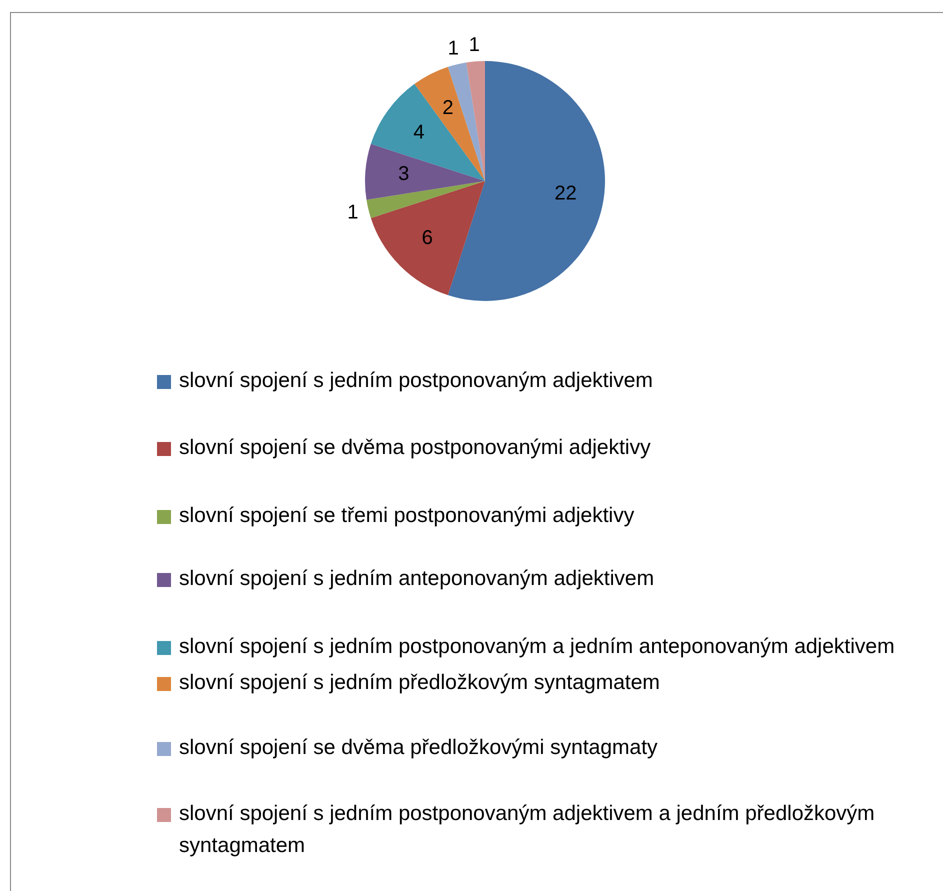 The width and height of the screenshot is (943, 891). What do you see at coordinates (418, 748) in the screenshot?
I see `legend-label: slovní spojení se dvěma předložkovými syntagmaty` at bounding box center [418, 748].